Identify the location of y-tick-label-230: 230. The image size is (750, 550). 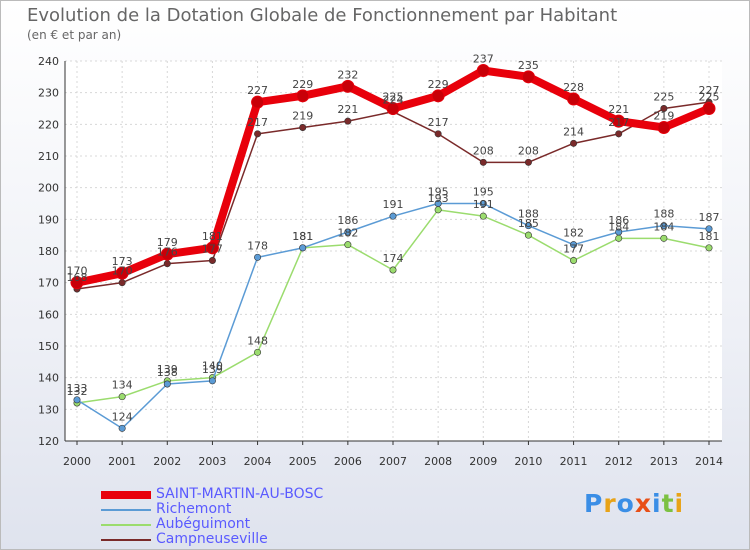
(48, 93).